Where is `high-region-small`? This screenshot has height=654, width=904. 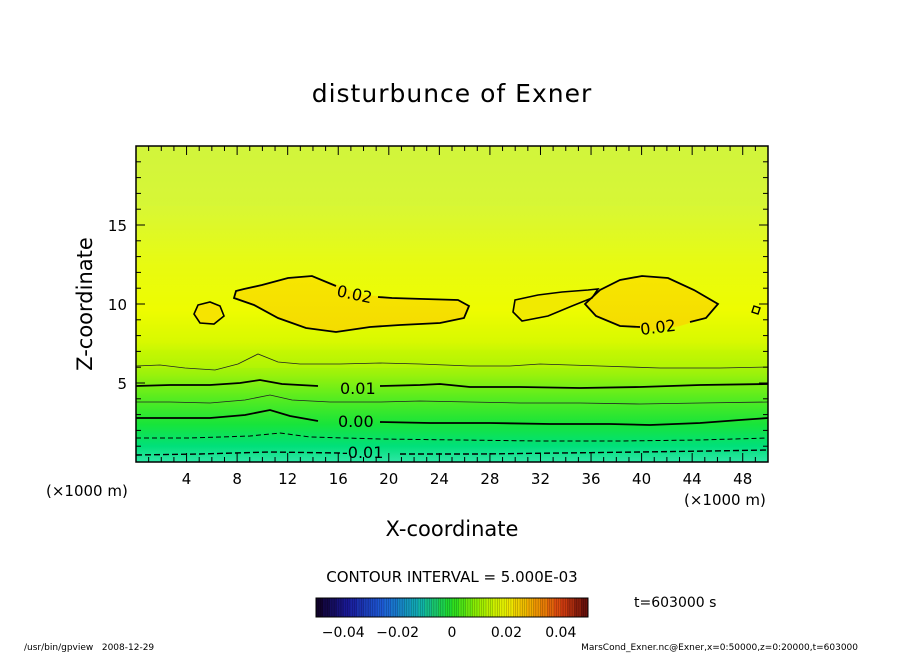
high-region-small is located at coordinates (208, 313).